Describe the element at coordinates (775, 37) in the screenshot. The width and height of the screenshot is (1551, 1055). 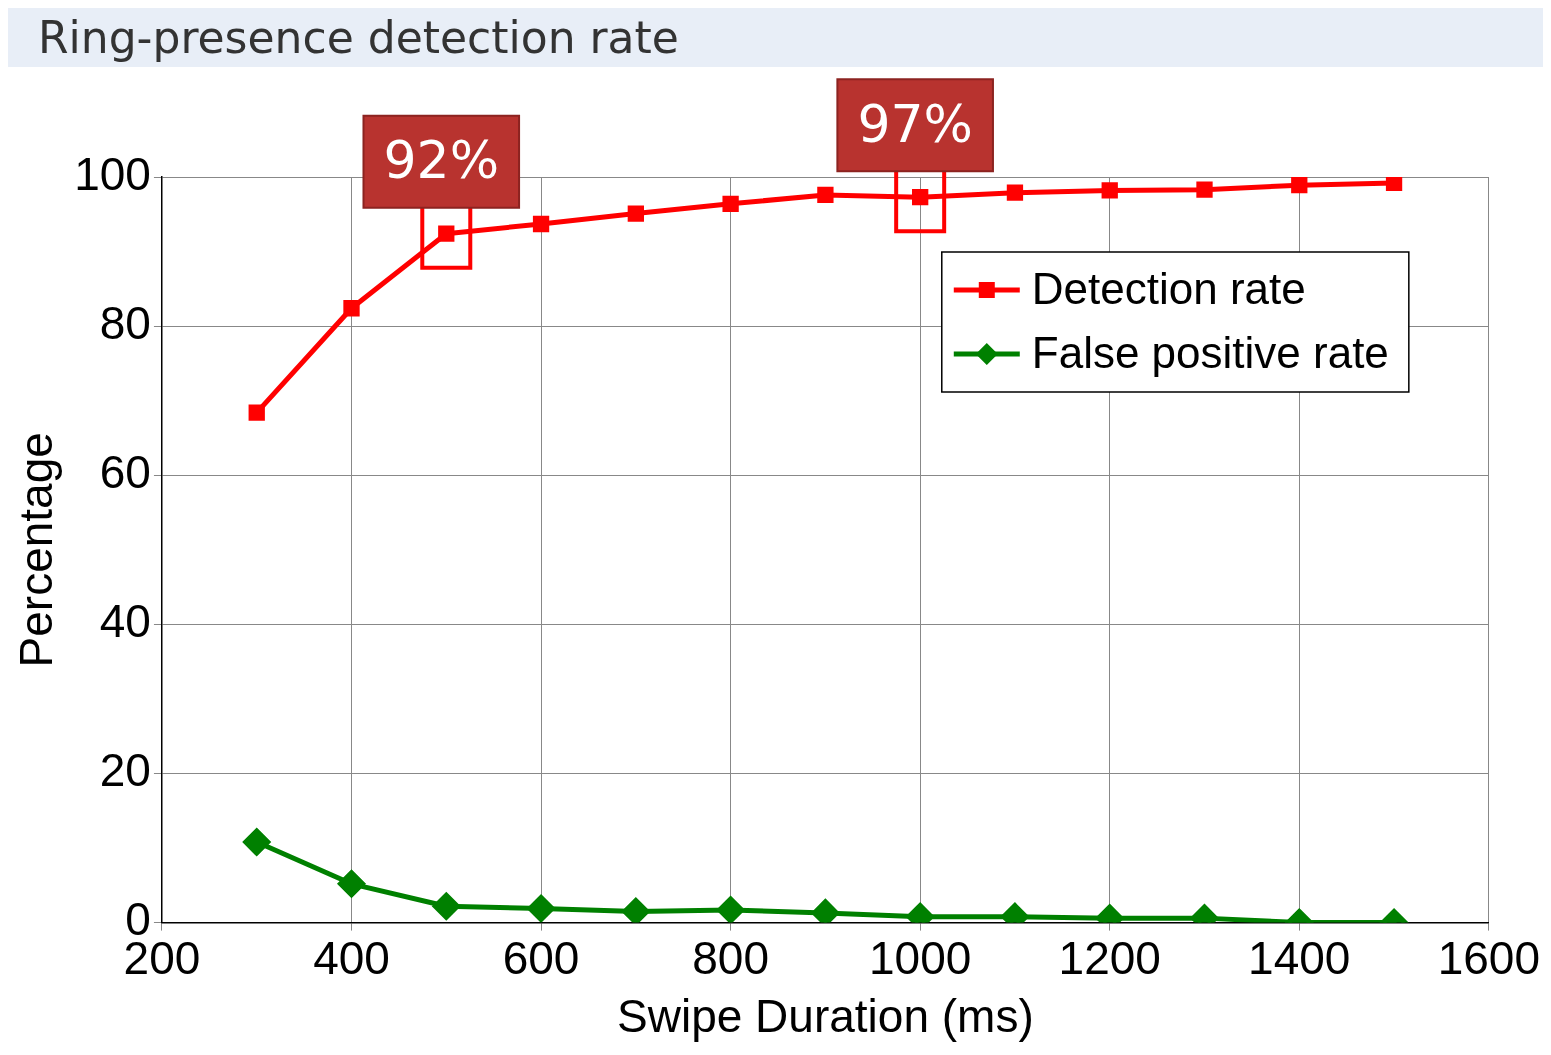
I see `chart-title: Ring-presence detection rate` at that location.